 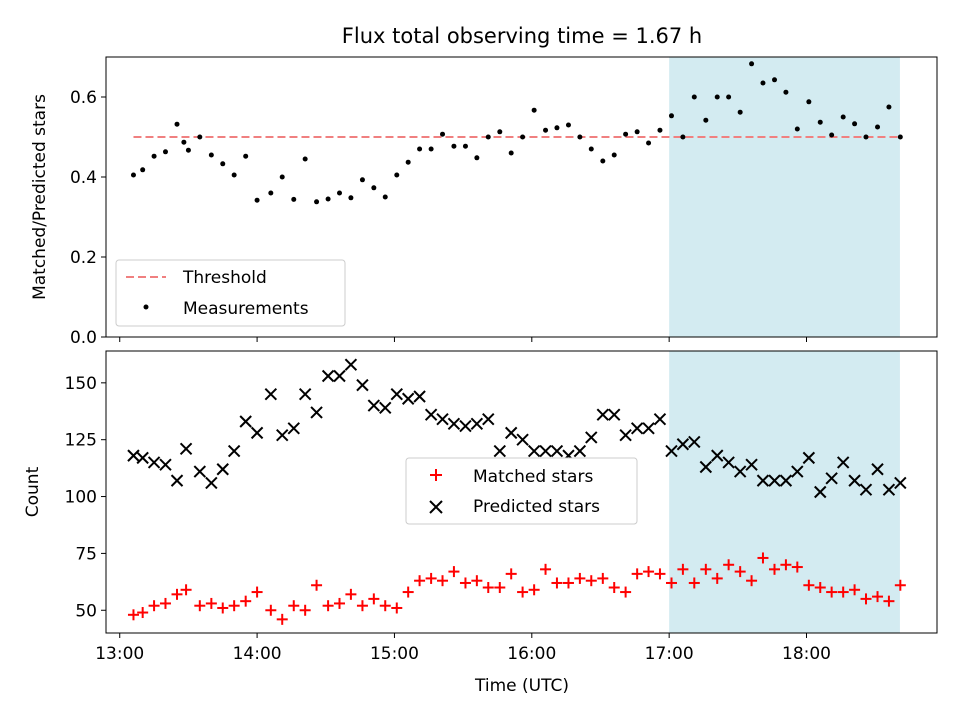 What do you see at coordinates (83, 258) in the screenshot?
I see `ratio-y-tick-label: 0.2` at bounding box center [83, 258].